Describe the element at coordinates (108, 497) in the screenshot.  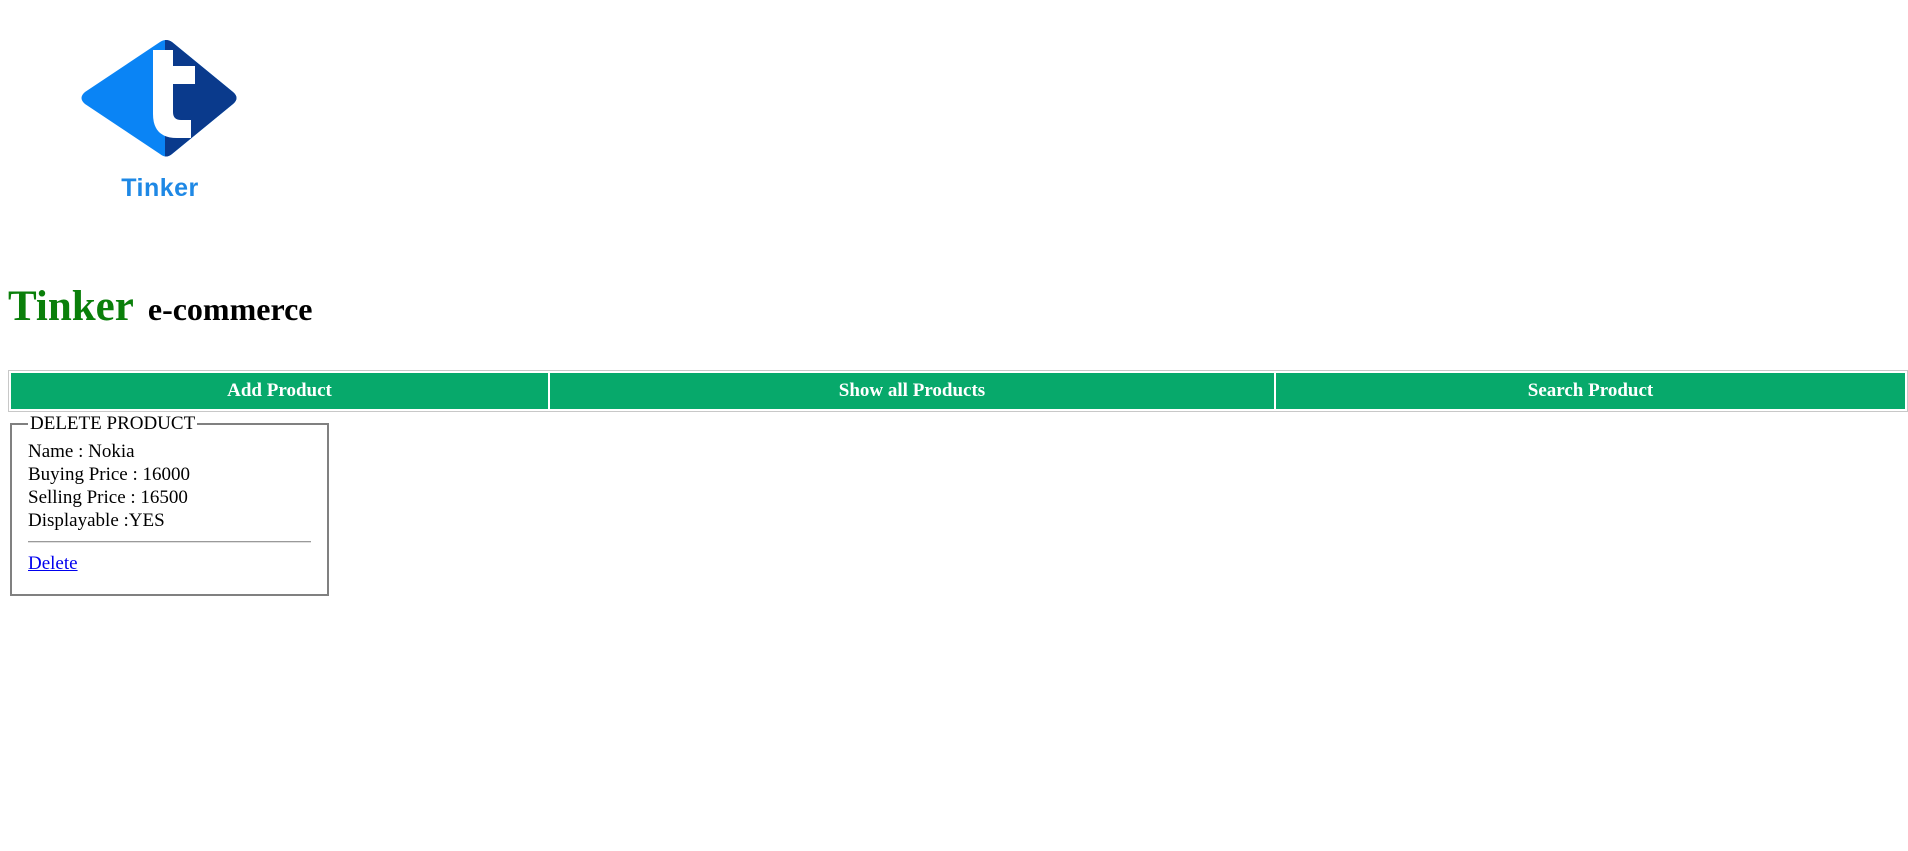
I see `product-selling-price: Selling Price : 16500` at that location.